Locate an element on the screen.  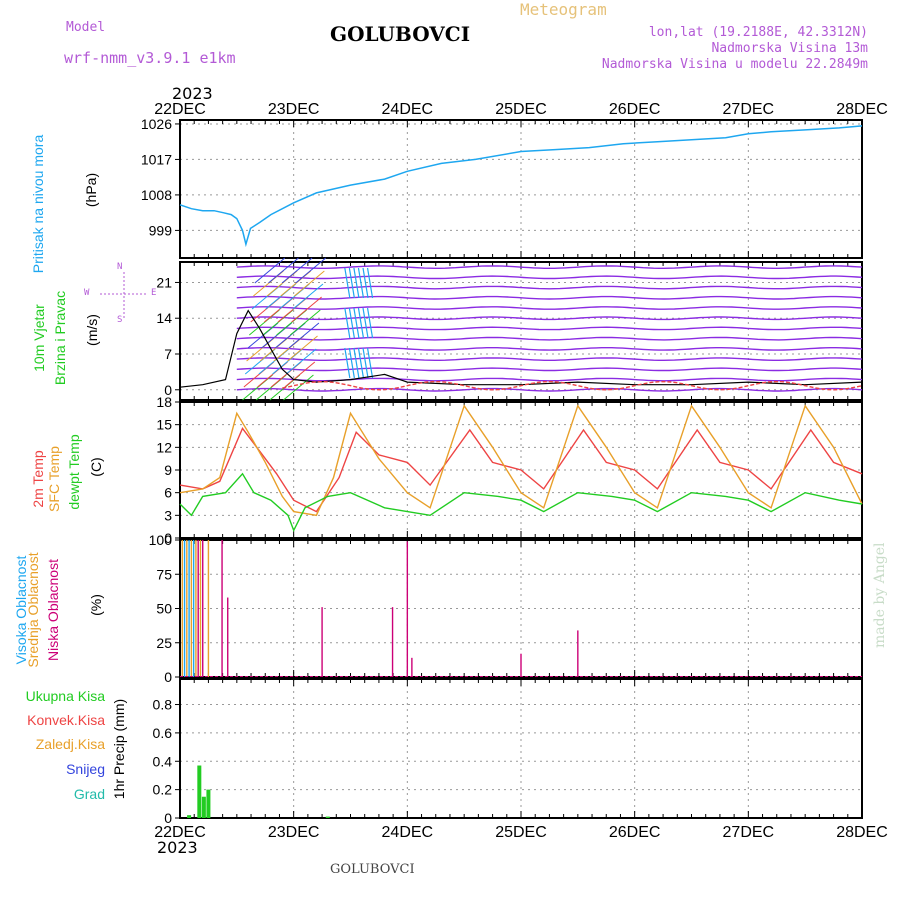
meteogram-label: Meteogram is located at coordinates (563, 9).